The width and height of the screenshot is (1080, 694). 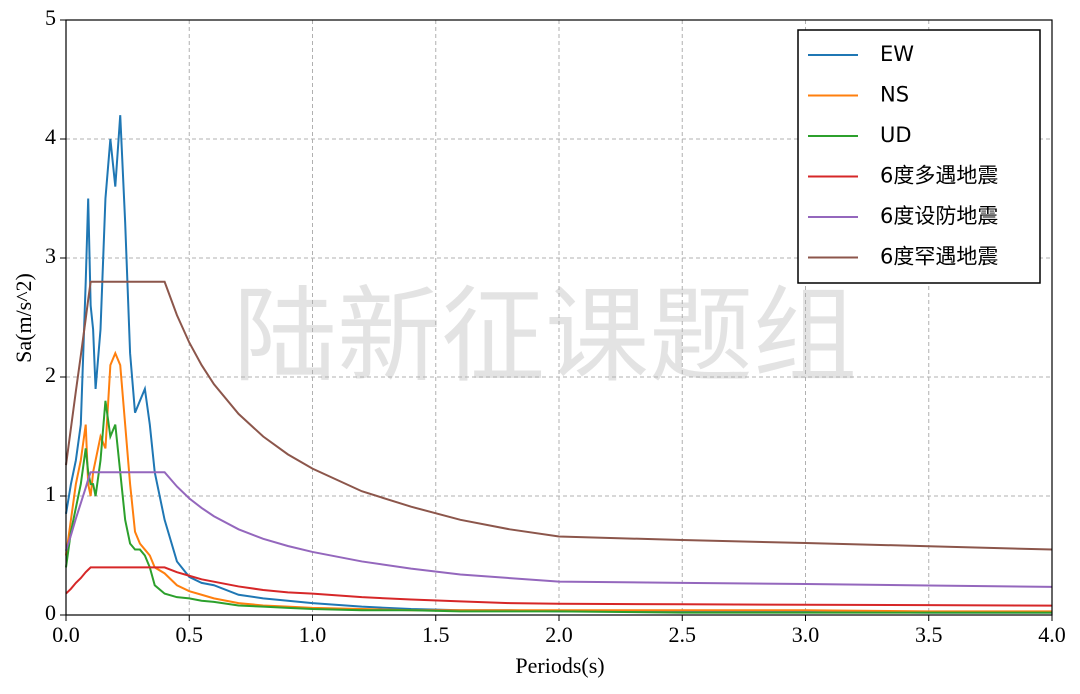 I want to click on x-tick-label: 3.0, so click(x=806, y=634).